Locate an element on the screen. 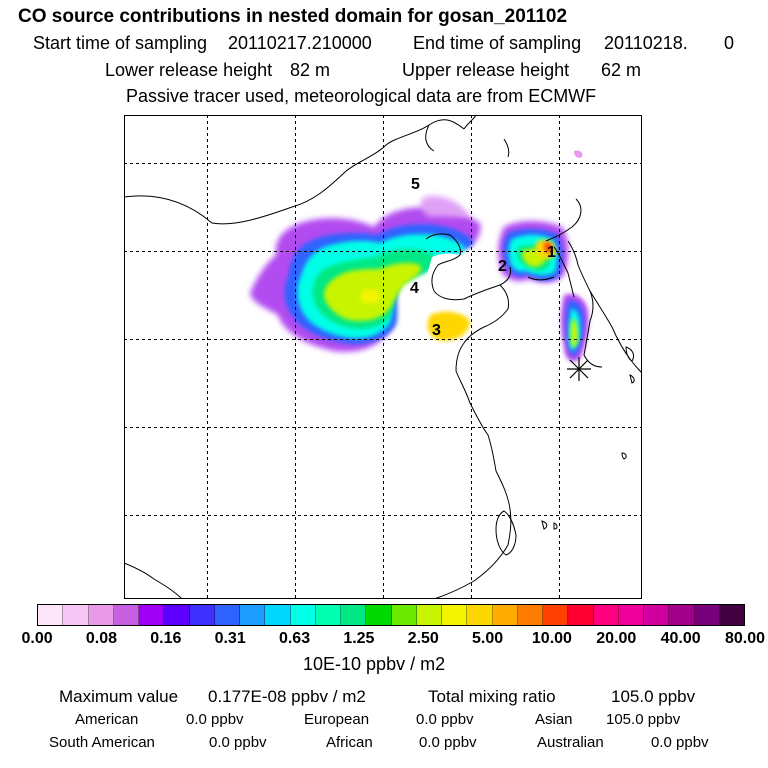  region-label-3: 3 is located at coordinates (436, 330).